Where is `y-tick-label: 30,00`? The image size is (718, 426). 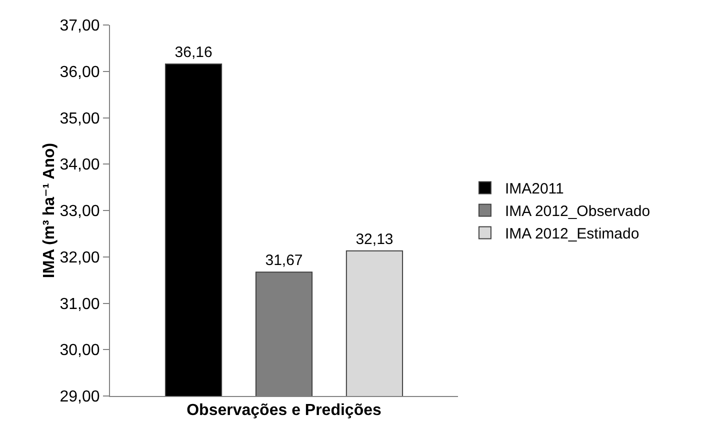
y-tick-label: 30,00 is located at coordinates (80, 351).